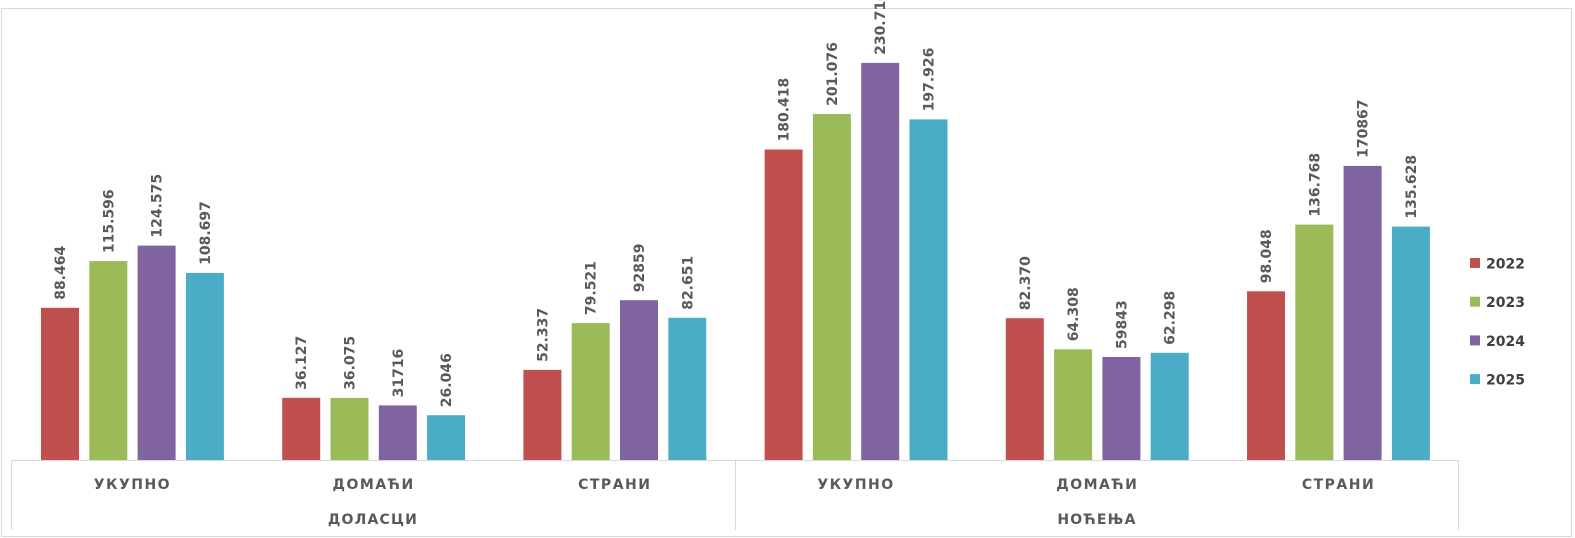  Describe the element at coordinates (930, 80) in the screenshot. I see `data-label-2025-4: 197.926` at that location.